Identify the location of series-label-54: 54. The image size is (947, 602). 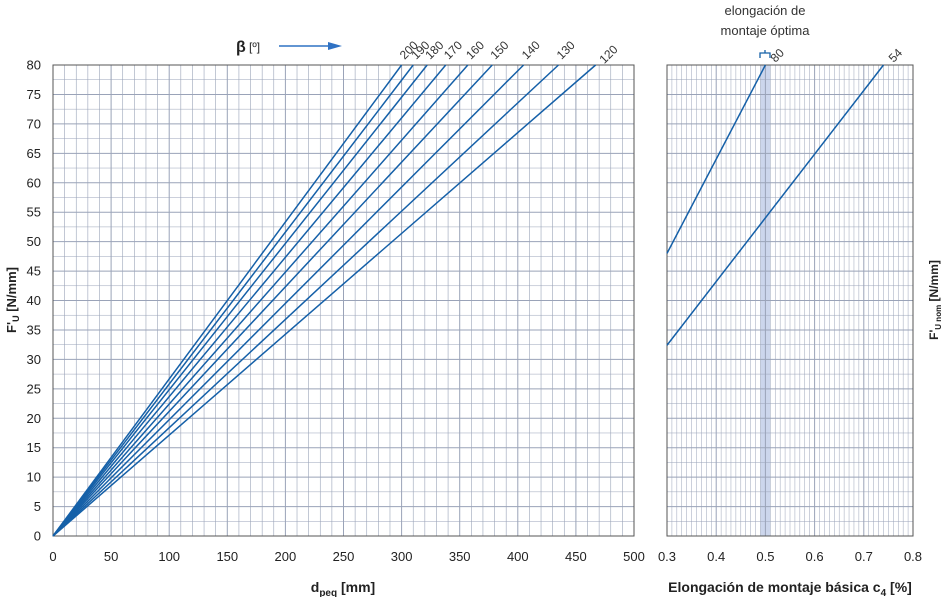
(896, 56).